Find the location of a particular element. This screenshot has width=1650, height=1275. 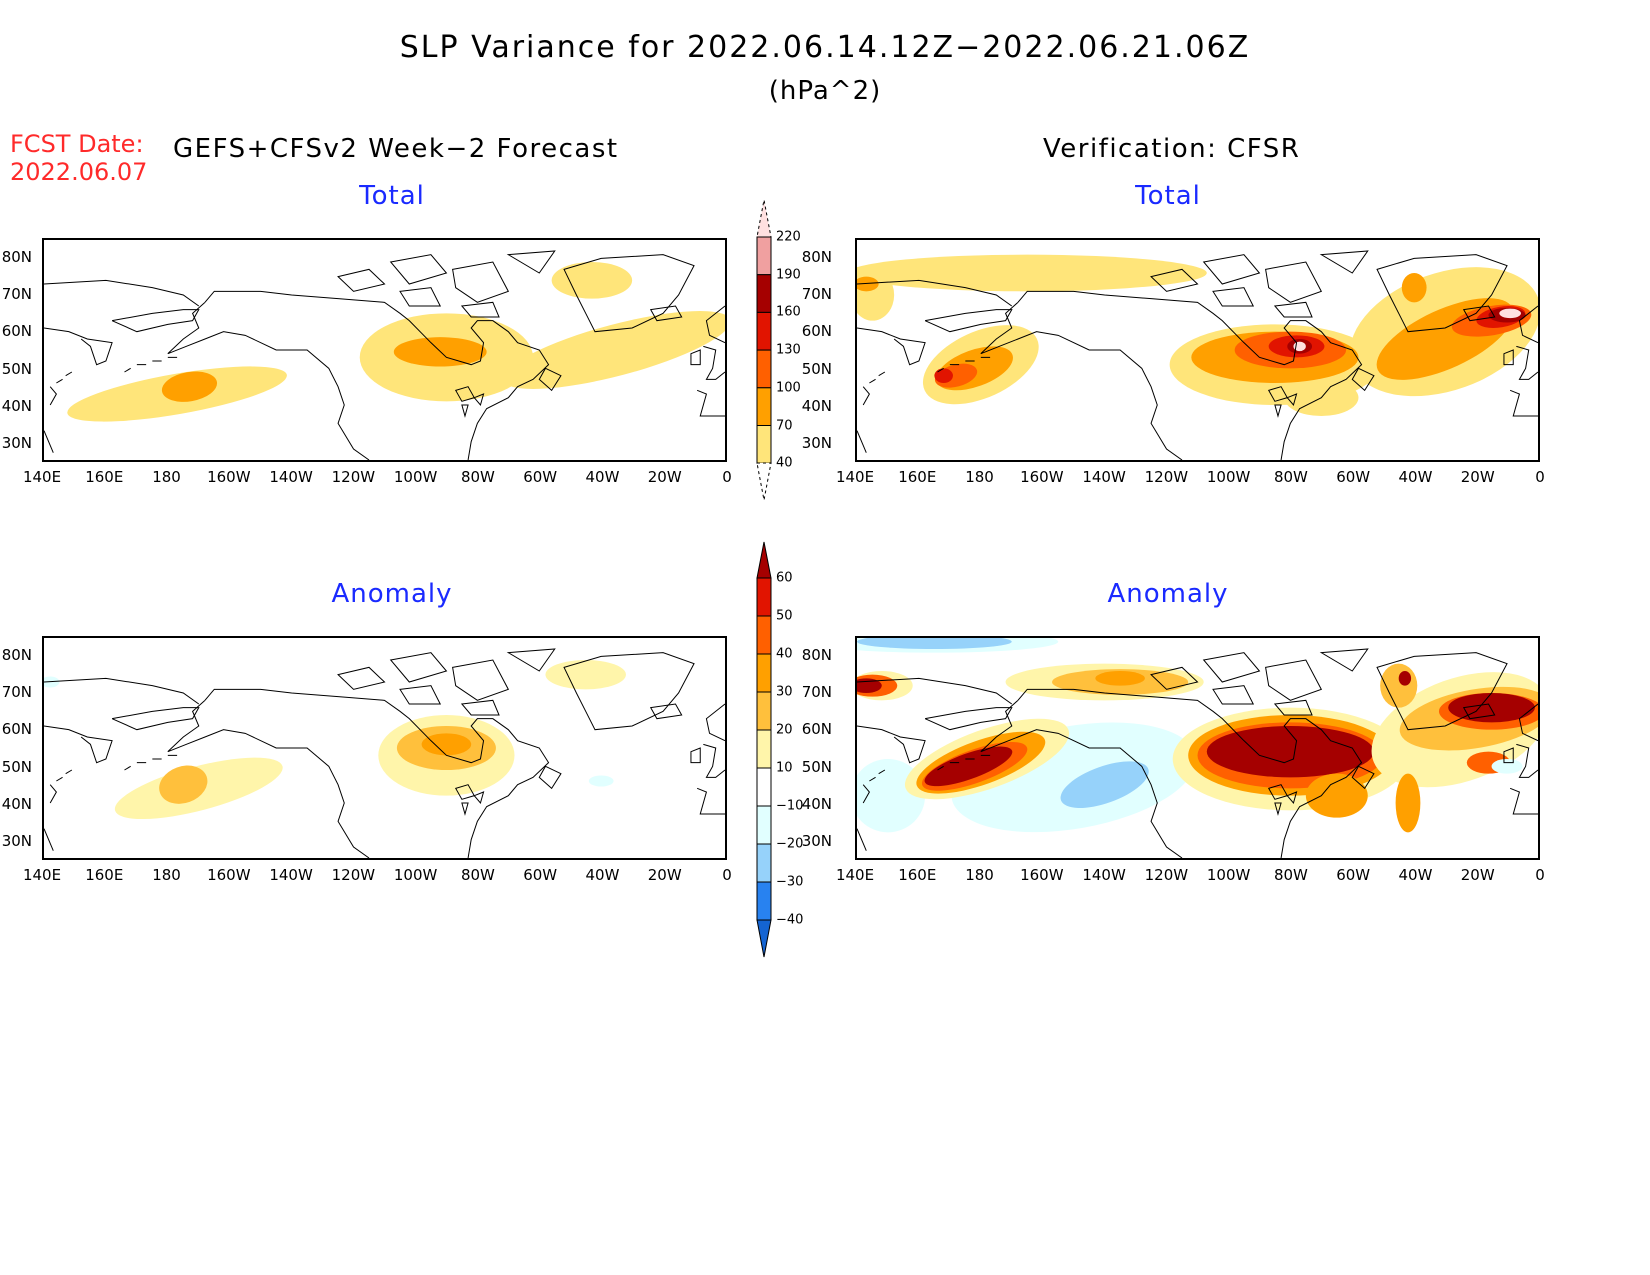

fcst-date-value: 2022.06.07 is located at coordinates (79, 172).